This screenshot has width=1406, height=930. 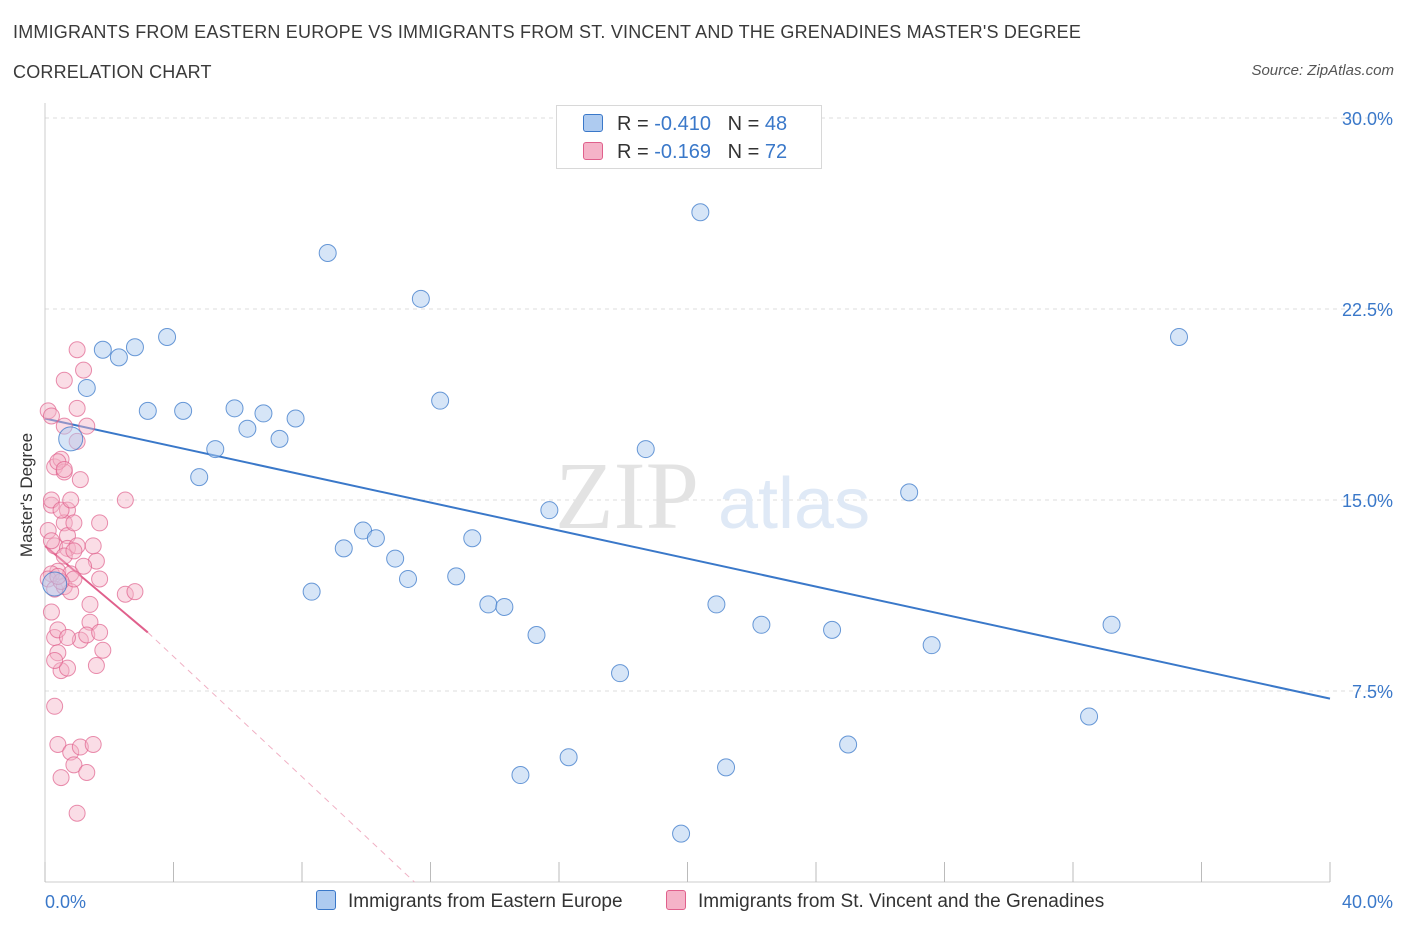 What do you see at coordinates (281, 757) in the screenshot?
I see `trend-line-pink-extension` at bounding box center [281, 757].